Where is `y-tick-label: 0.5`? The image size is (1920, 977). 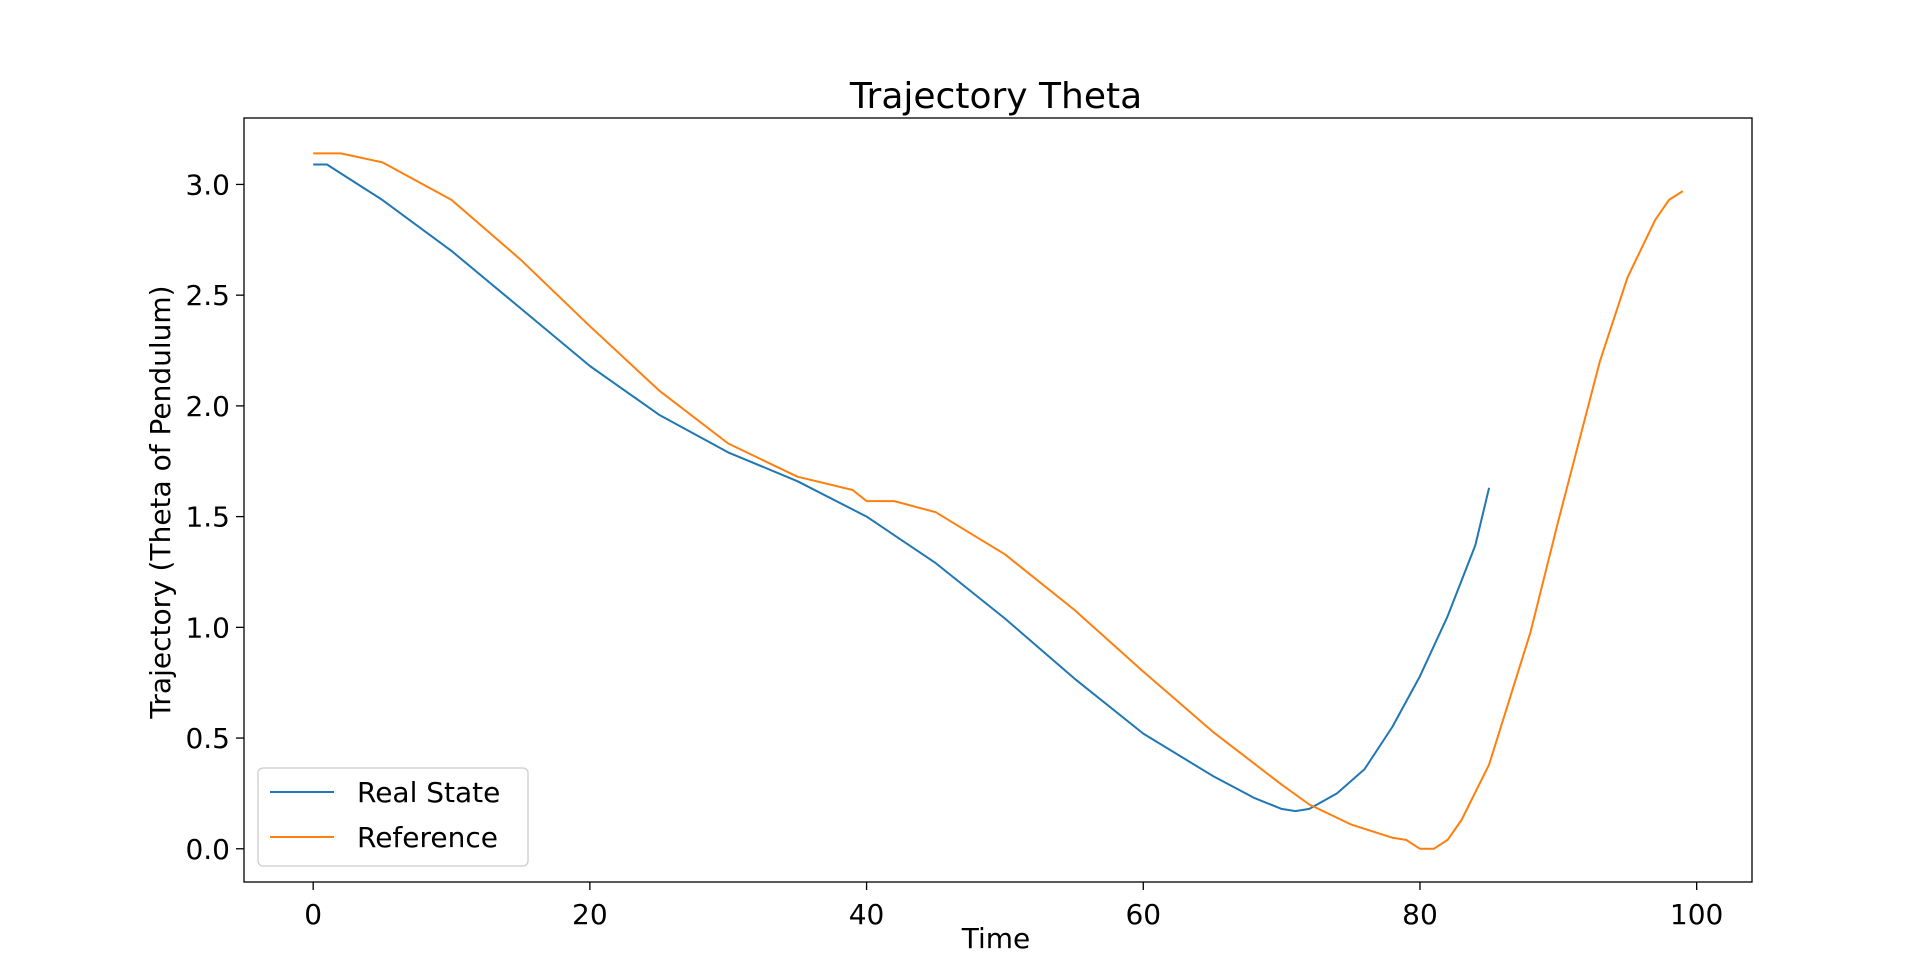 y-tick-label: 0.5 is located at coordinates (207, 738).